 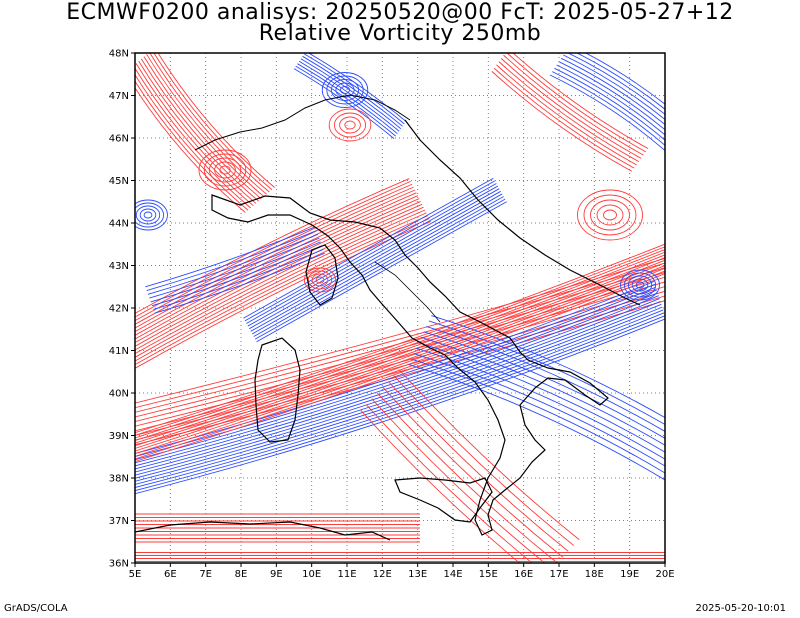 I want to click on lat-tick-label: 47N, so click(x=119, y=96).